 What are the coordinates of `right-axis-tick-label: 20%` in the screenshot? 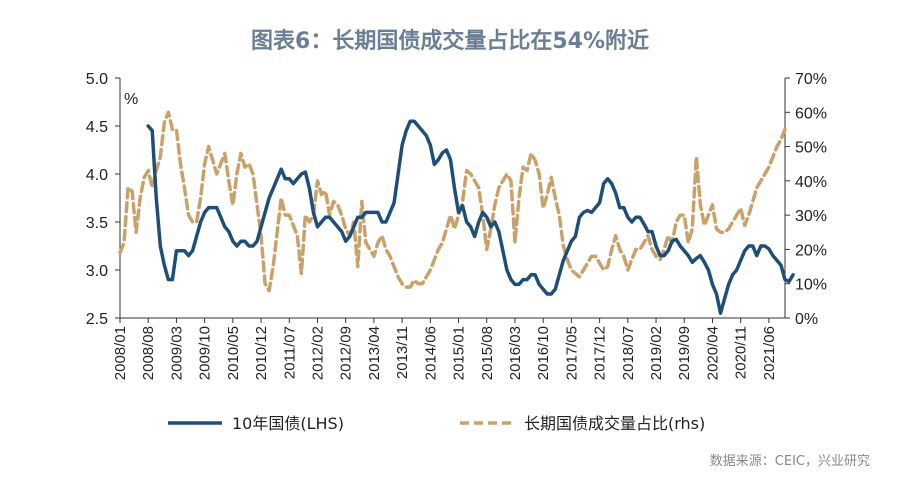 It's located at (811, 250).